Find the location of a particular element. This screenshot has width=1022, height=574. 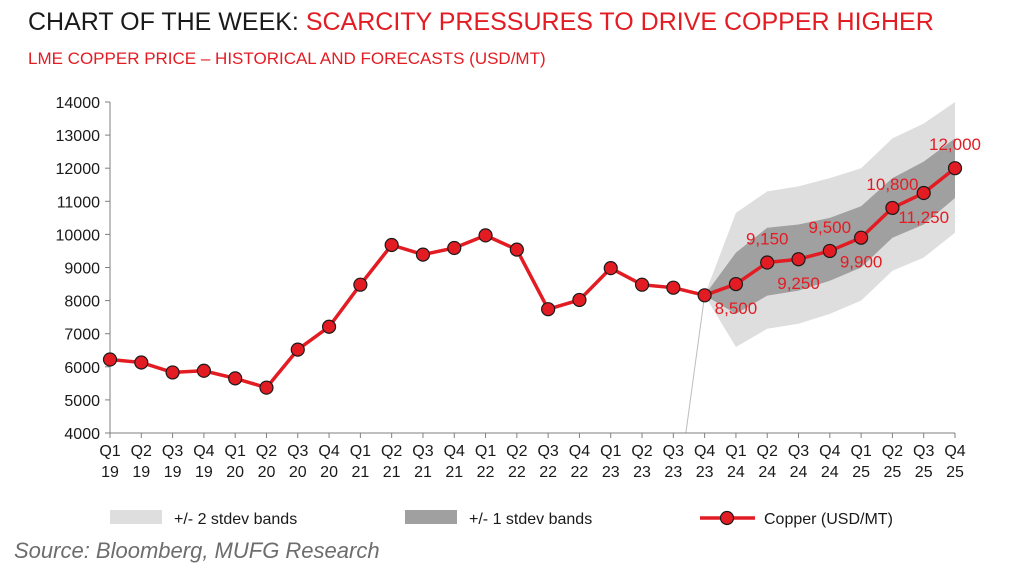

data-label: 12,000 is located at coordinates (955, 144).